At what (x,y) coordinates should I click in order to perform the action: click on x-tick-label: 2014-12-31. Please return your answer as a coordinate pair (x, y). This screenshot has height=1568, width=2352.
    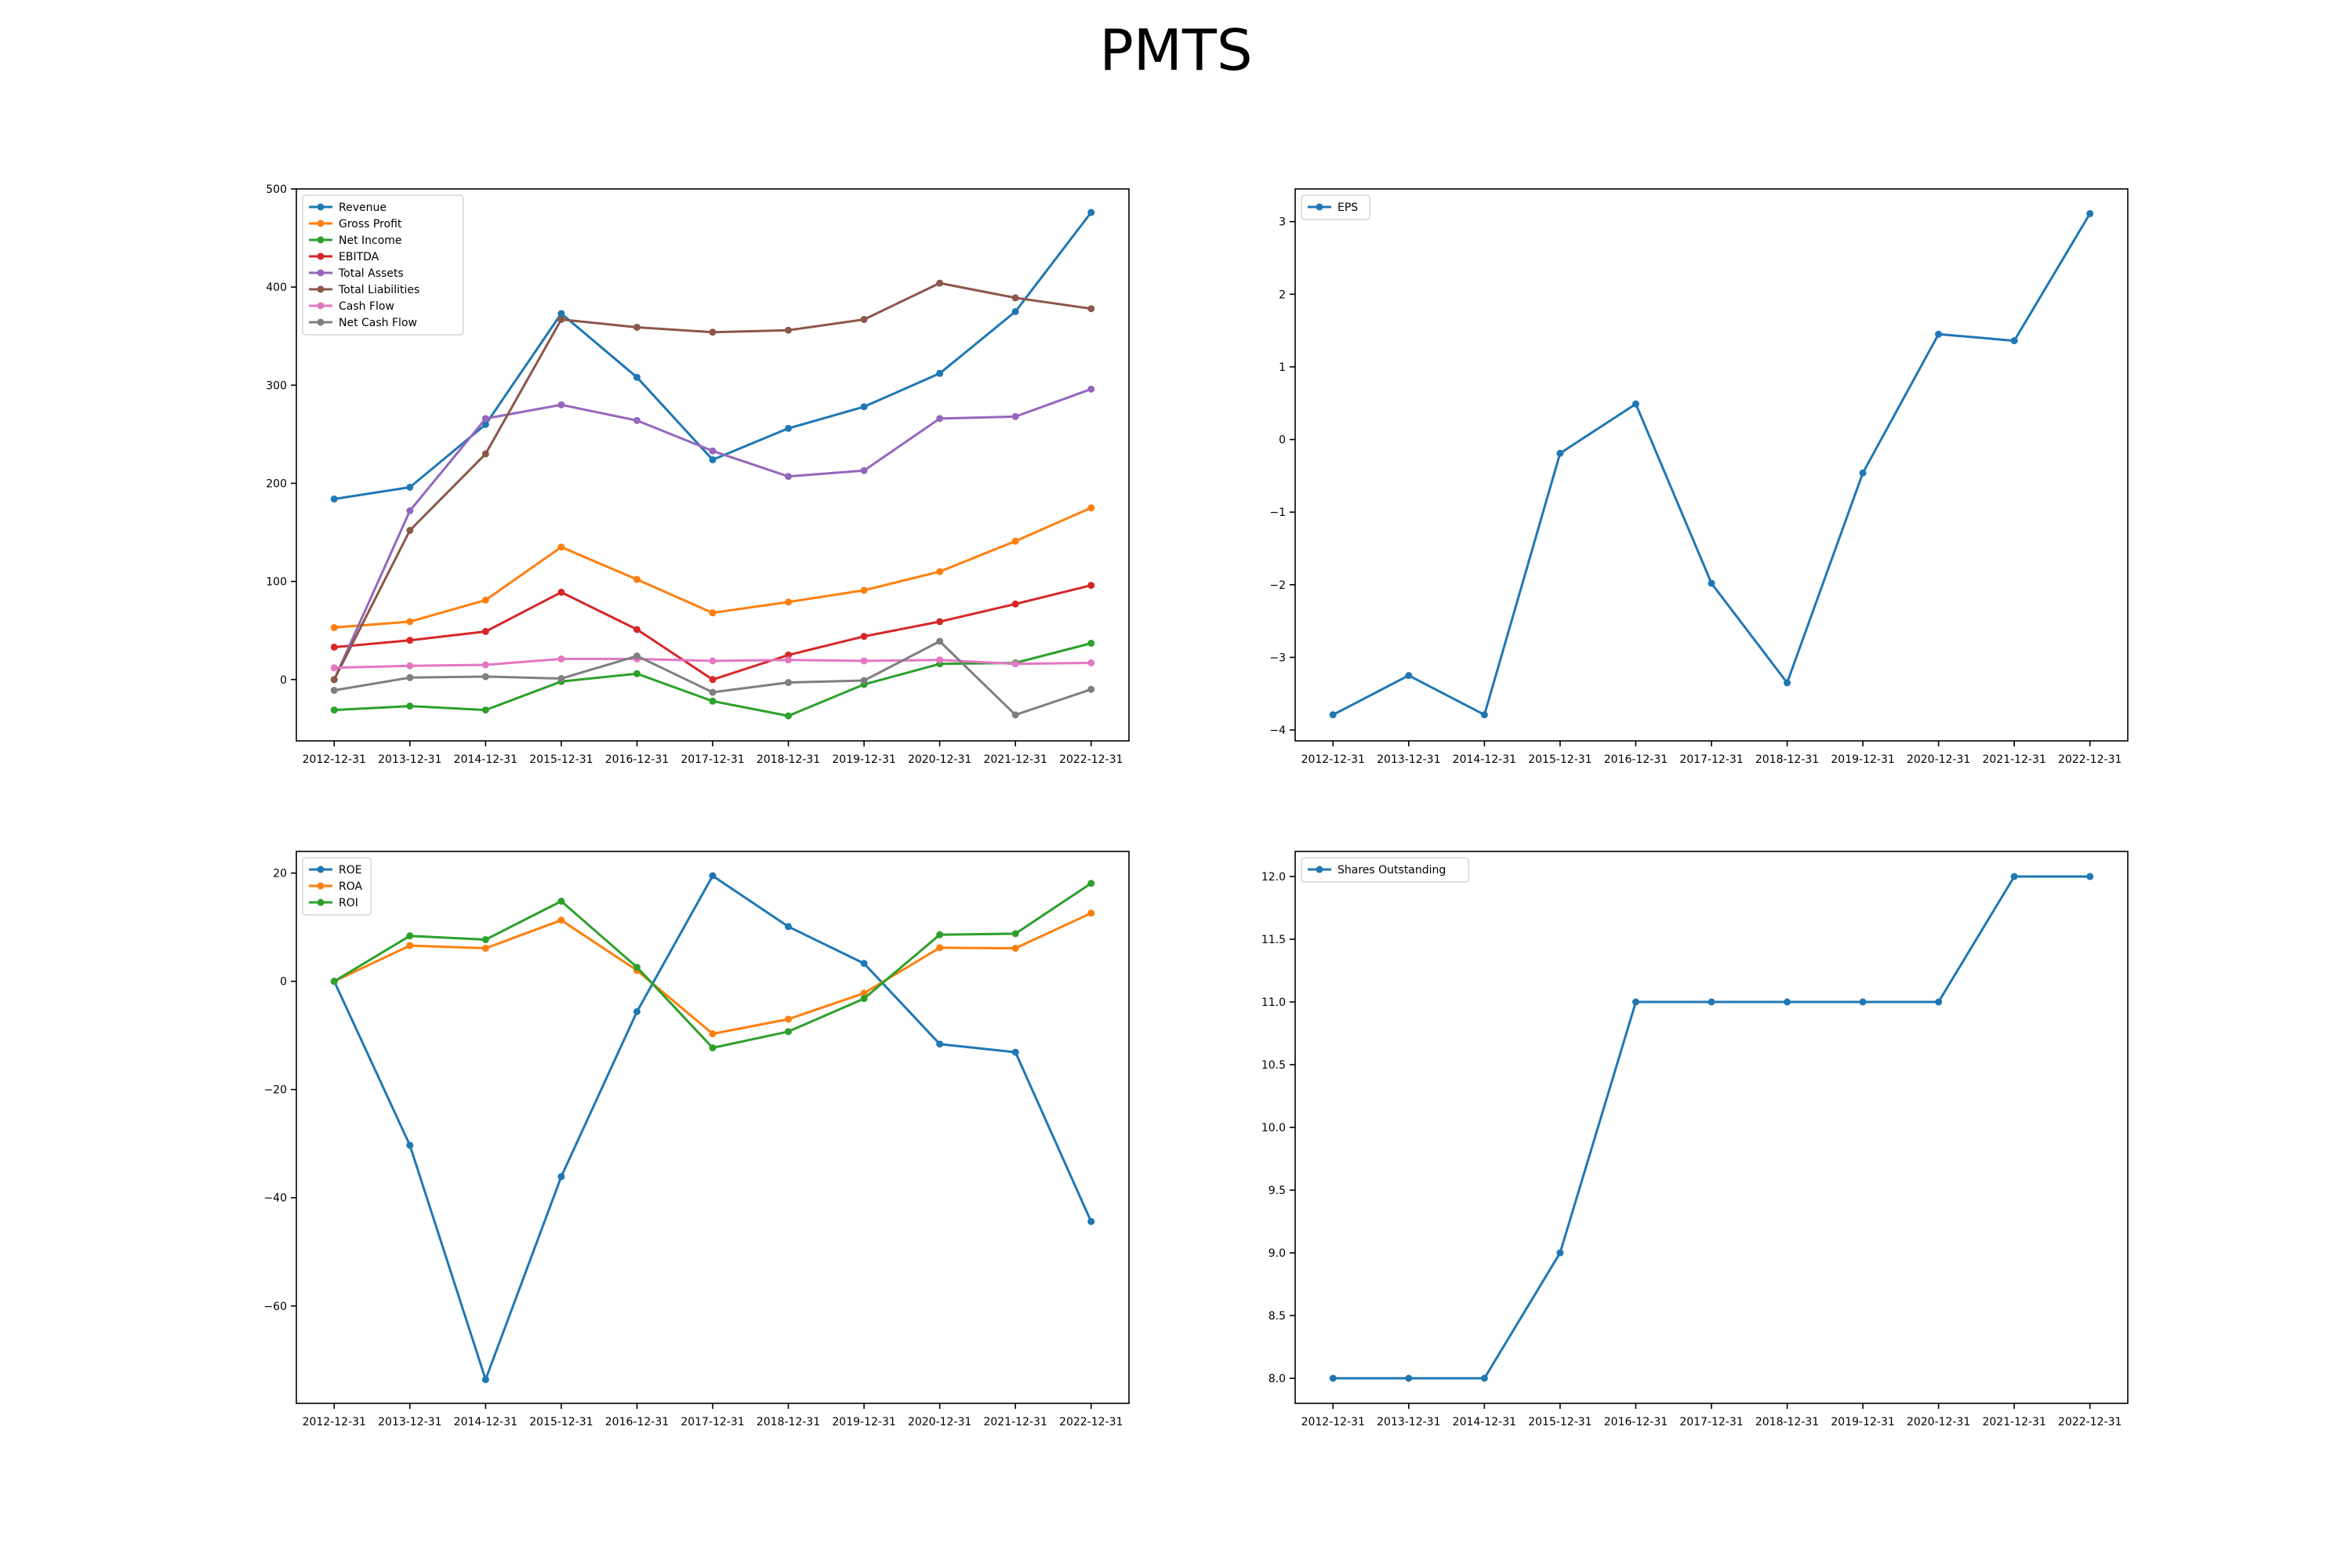
    Looking at the image, I should click on (1484, 1422).